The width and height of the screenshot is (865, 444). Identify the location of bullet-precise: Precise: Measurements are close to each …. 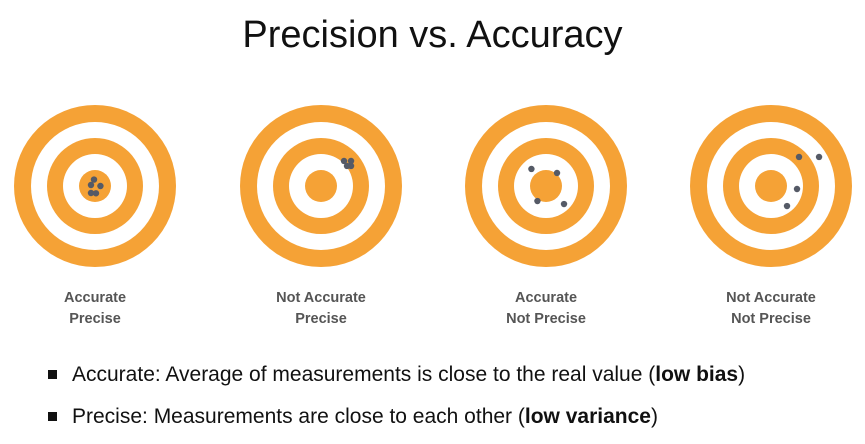
(396, 417).